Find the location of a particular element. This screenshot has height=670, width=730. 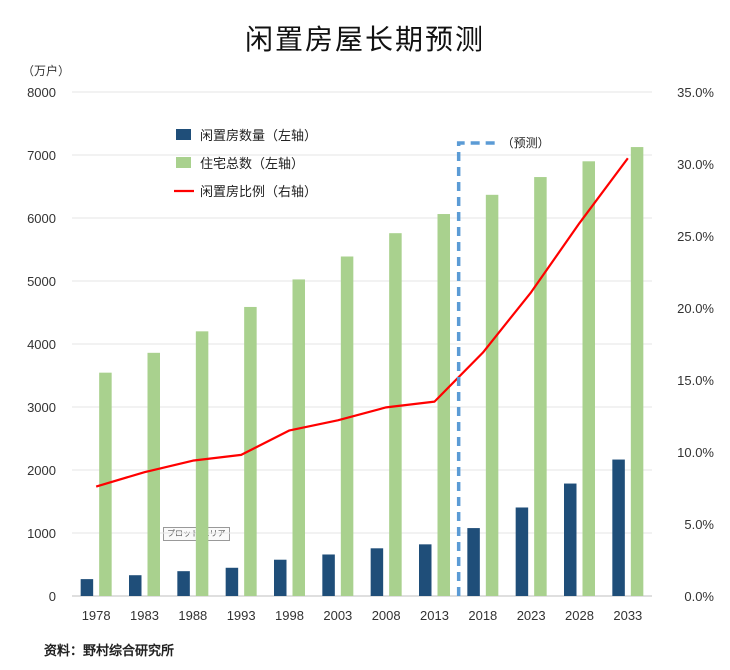

x-axis-tick-label: 2033 is located at coordinates (627, 615).